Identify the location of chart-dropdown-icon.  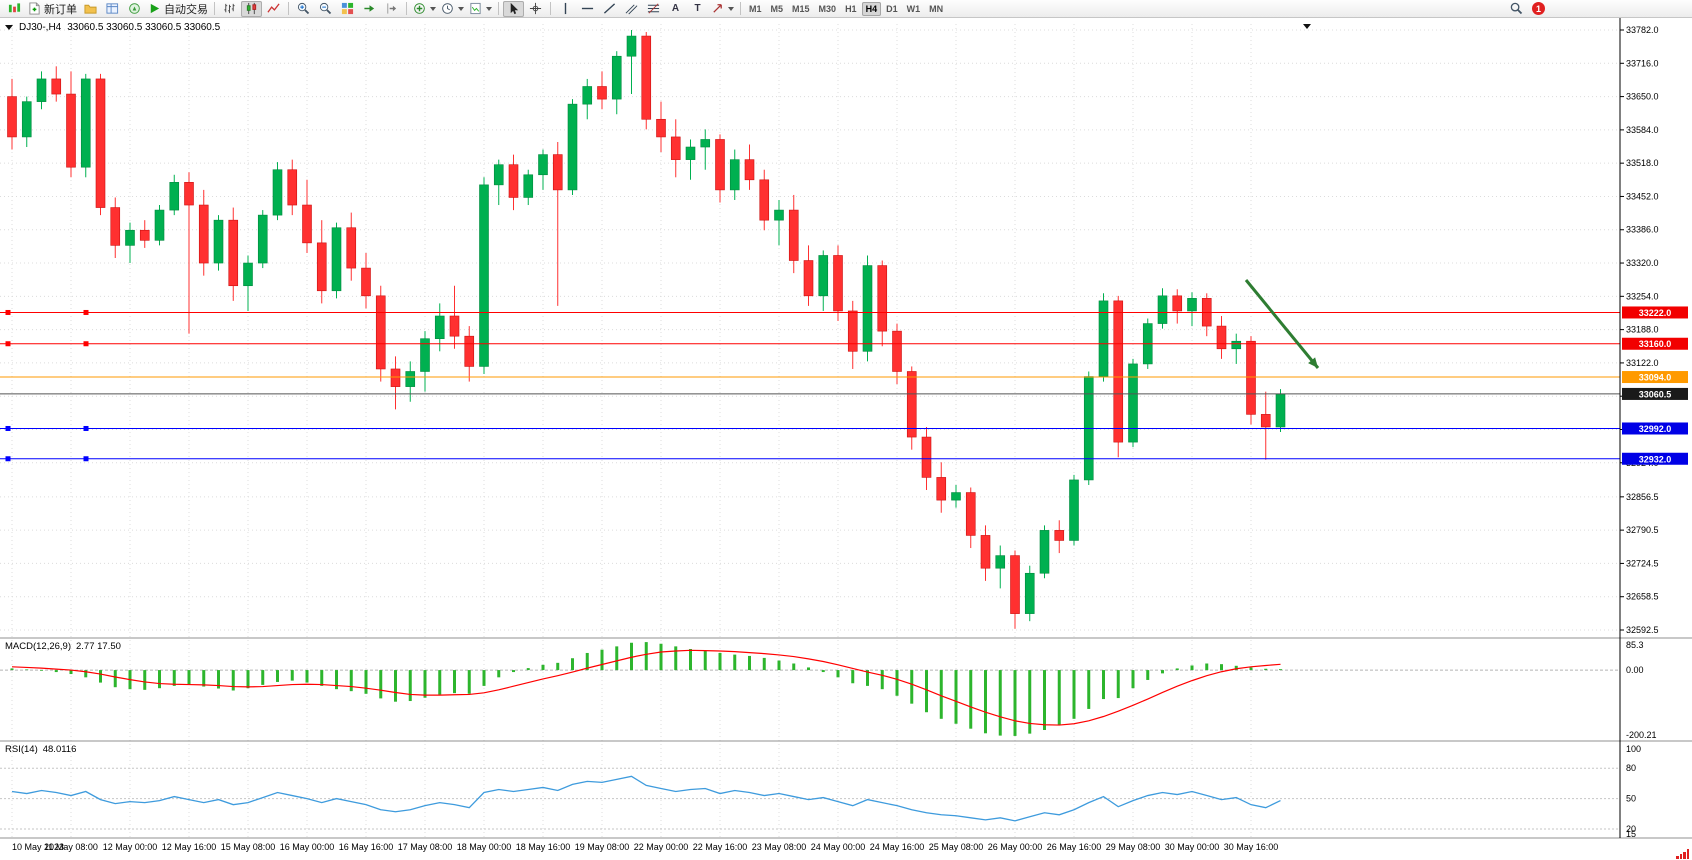
(1307, 26).